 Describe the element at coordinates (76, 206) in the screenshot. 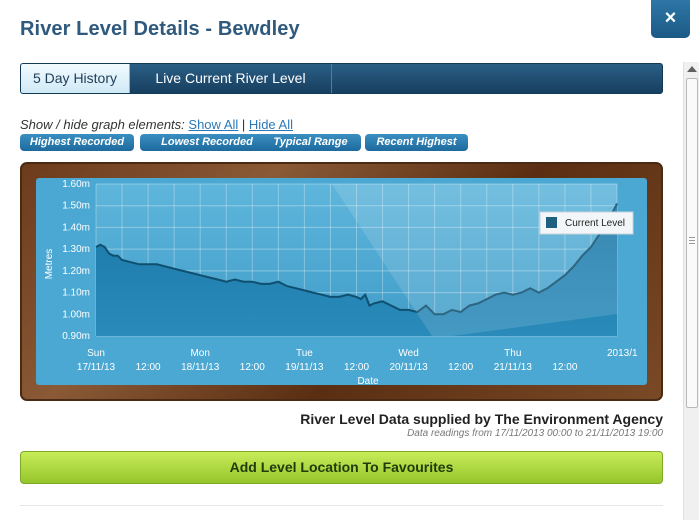

I see `y-tick-label: 1.50m` at that location.